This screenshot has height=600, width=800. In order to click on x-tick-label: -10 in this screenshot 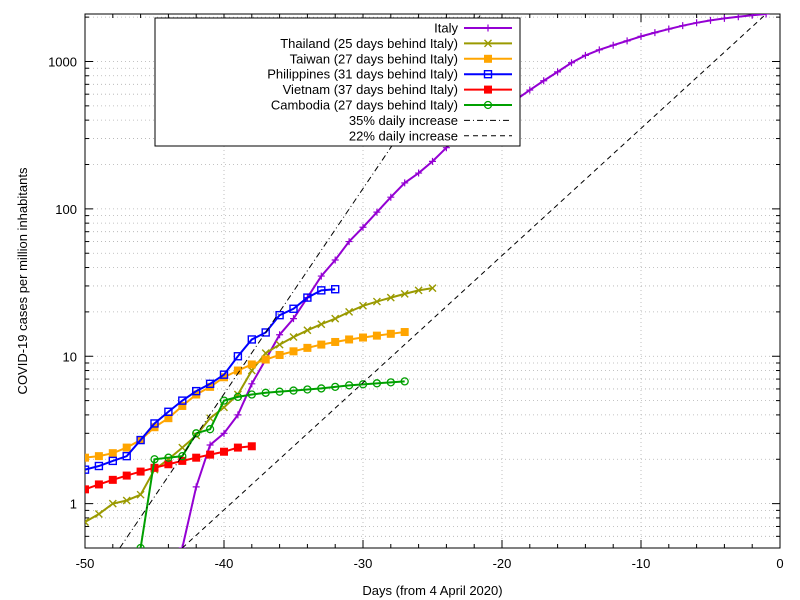, I will do `click(641, 563)`.